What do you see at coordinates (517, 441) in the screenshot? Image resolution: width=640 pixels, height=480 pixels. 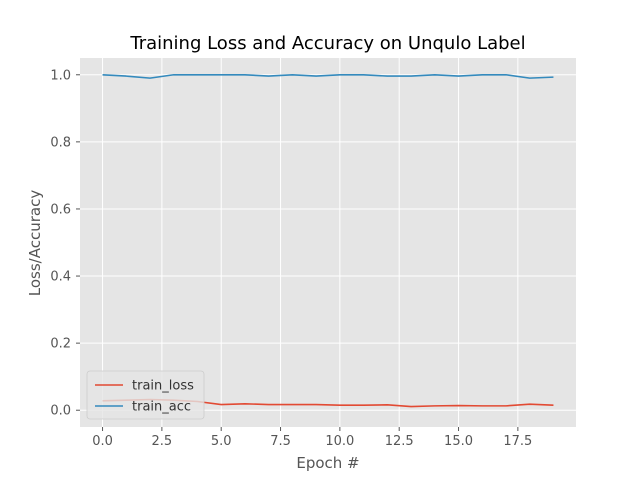 I see `x-tick-label: 17.5` at bounding box center [517, 441].